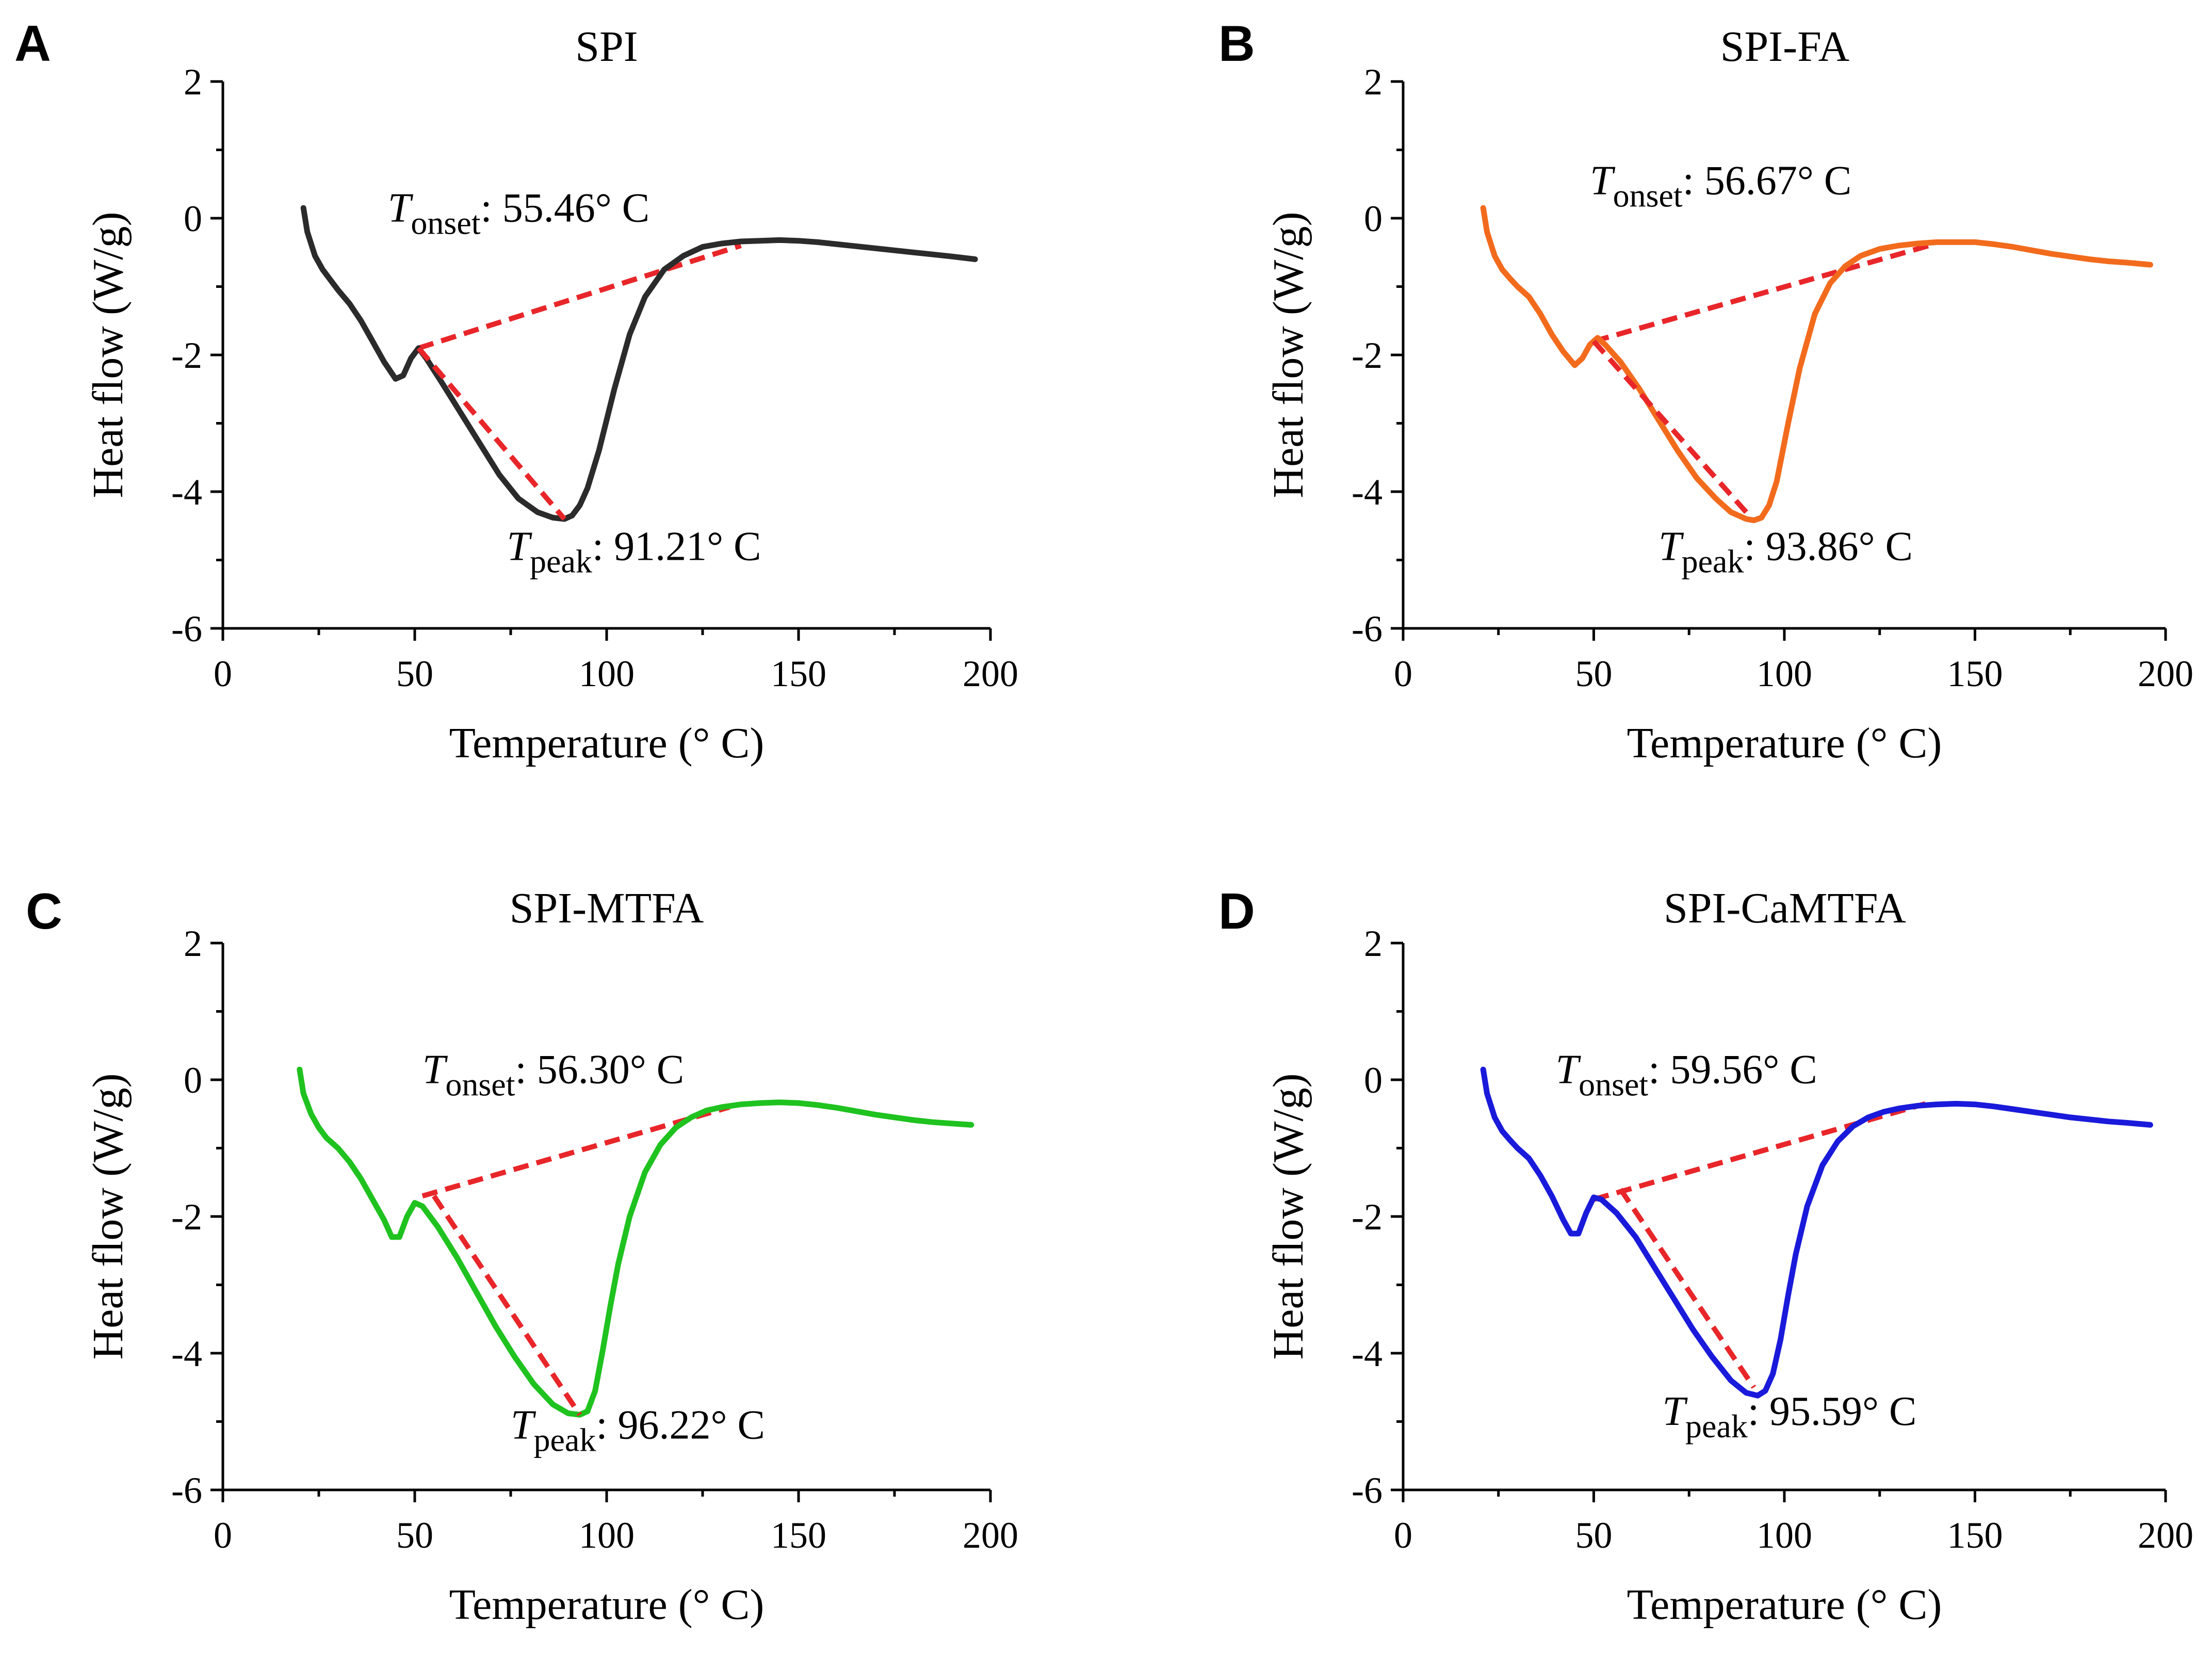 The image size is (2212, 1655). What do you see at coordinates (676, 547) in the screenshot?
I see `peak-annotation-value: : 91.21° C` at bounding box center [676, 547].